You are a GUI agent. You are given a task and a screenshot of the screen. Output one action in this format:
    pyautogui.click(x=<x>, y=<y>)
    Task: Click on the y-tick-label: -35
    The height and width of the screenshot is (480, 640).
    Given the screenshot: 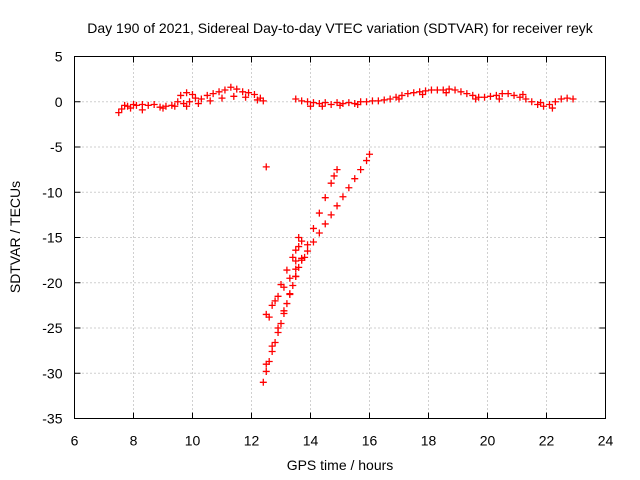 What is the action you would take?
    pyautogui.click(x=52, y=419)
    